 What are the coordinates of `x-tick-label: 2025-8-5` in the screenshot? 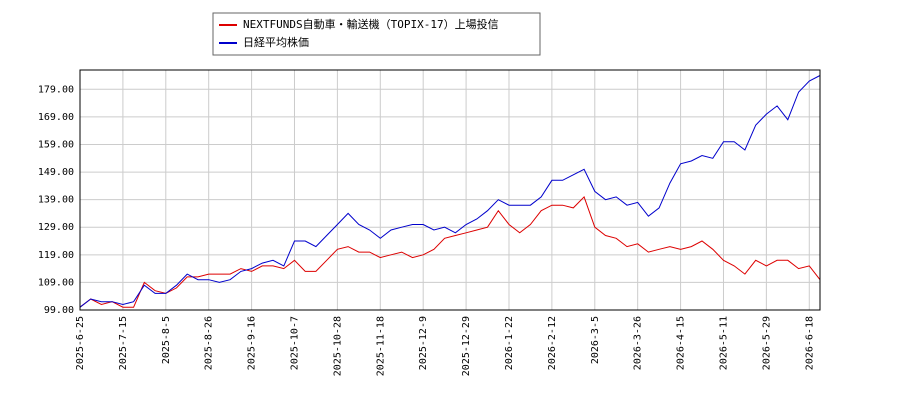 It's located at (166, 340).